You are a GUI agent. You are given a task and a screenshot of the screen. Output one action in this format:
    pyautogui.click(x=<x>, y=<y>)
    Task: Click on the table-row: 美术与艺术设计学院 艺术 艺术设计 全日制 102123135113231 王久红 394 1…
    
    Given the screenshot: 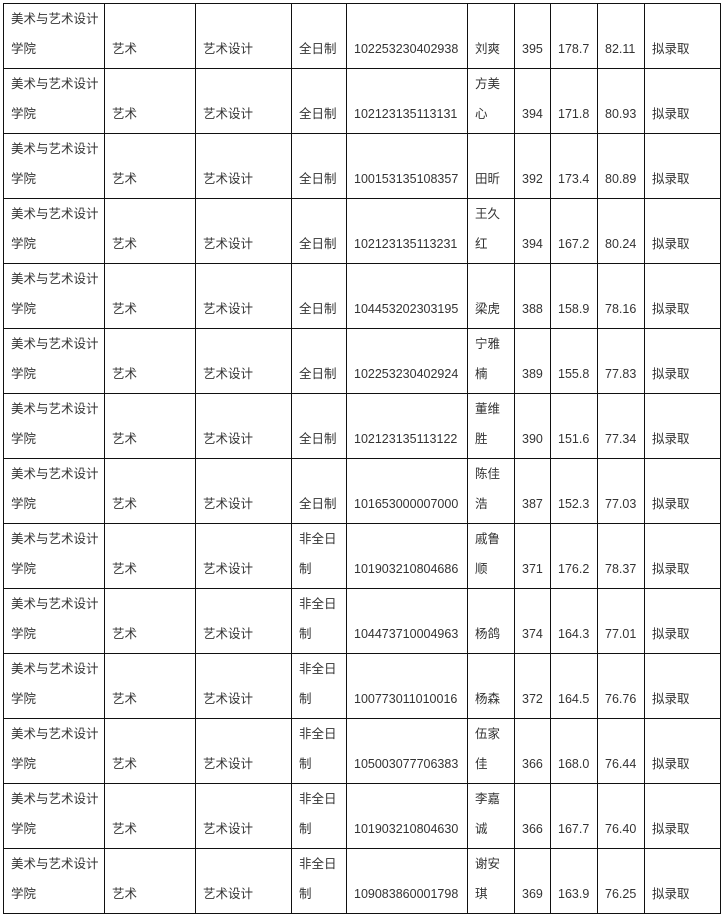 What is the action you would take?
    pyautogui.click(x=362, y=231)
    